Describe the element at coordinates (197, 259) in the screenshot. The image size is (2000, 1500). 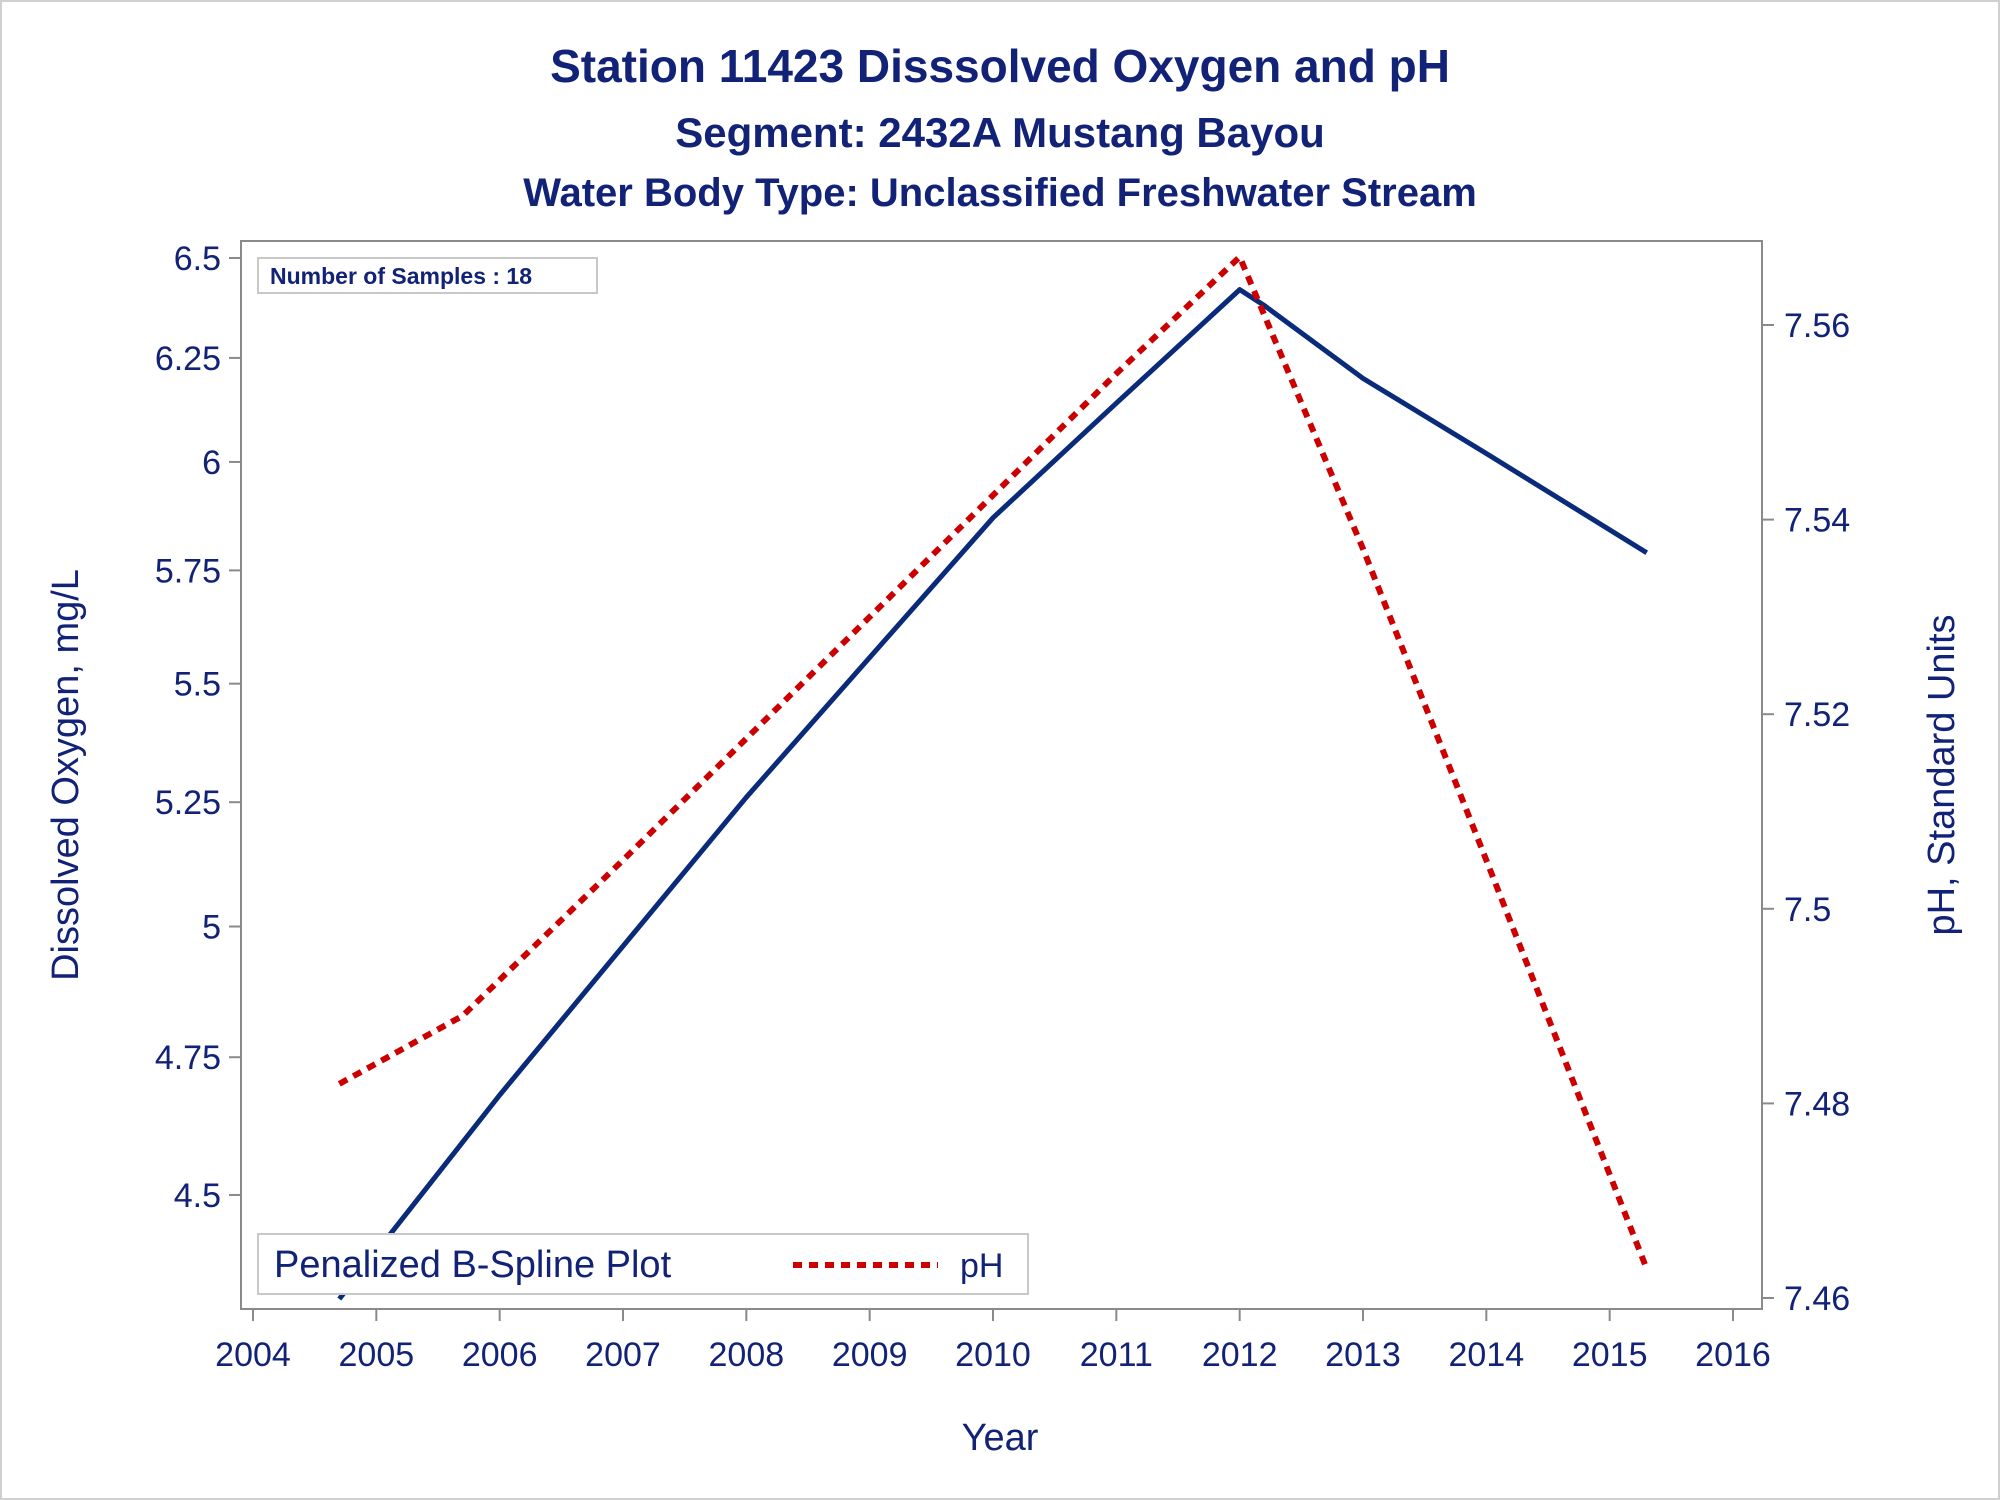
I see `y-tick-label: 6.5` at that location.